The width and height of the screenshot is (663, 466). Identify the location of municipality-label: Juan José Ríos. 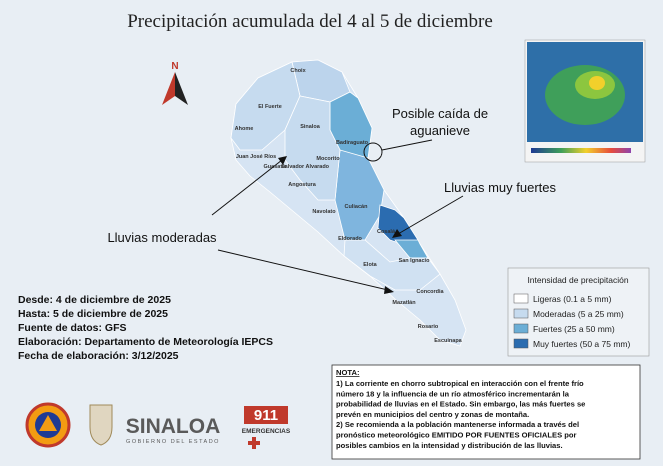
(256, 157).